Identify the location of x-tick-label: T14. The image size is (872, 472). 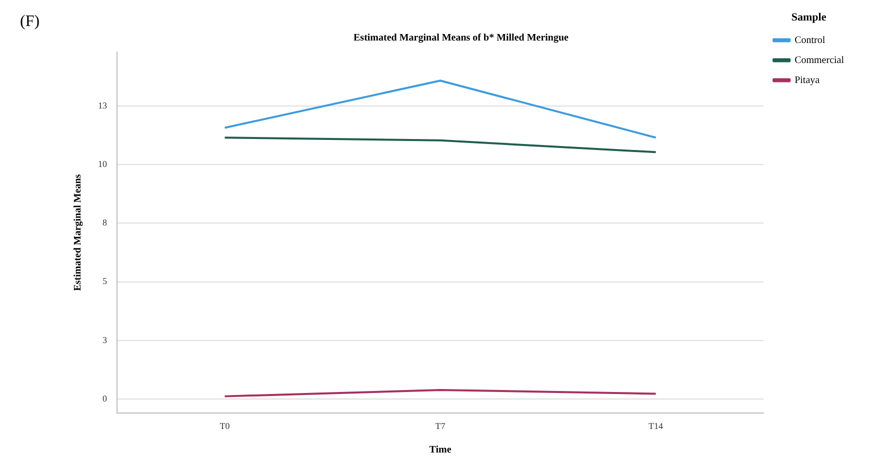
(656, 425).